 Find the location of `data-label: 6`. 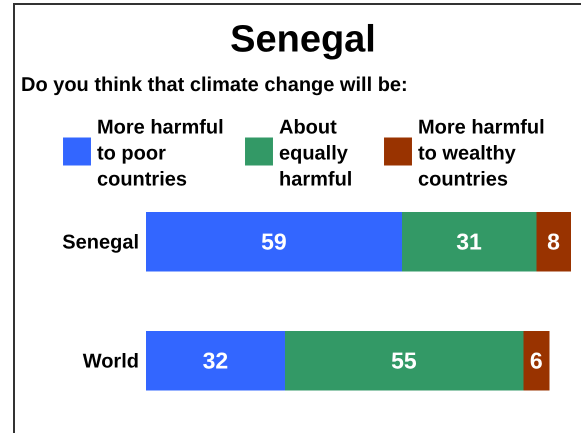

data-label: 6 is located at coordinates (536, 361).